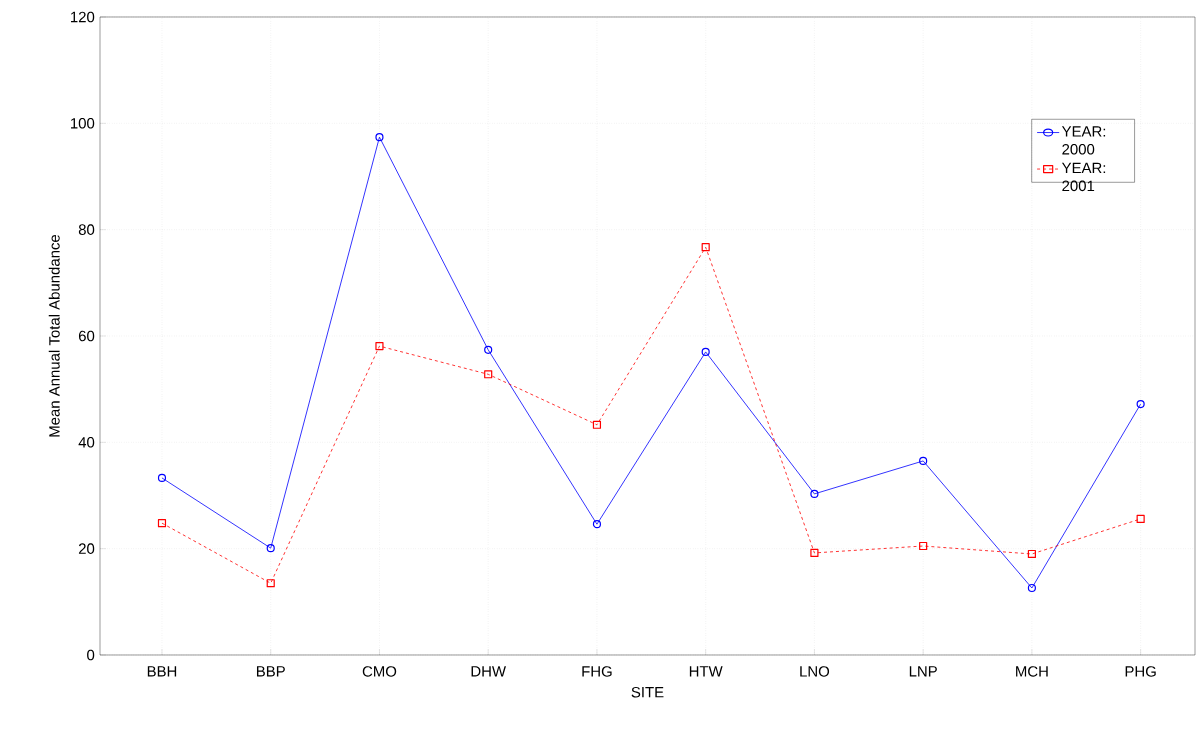 This screenshot has width=1198, height=740. Describe the element at coordinates (86, 442) in the screenshot. I see `y-tick-label: 40` at that location.